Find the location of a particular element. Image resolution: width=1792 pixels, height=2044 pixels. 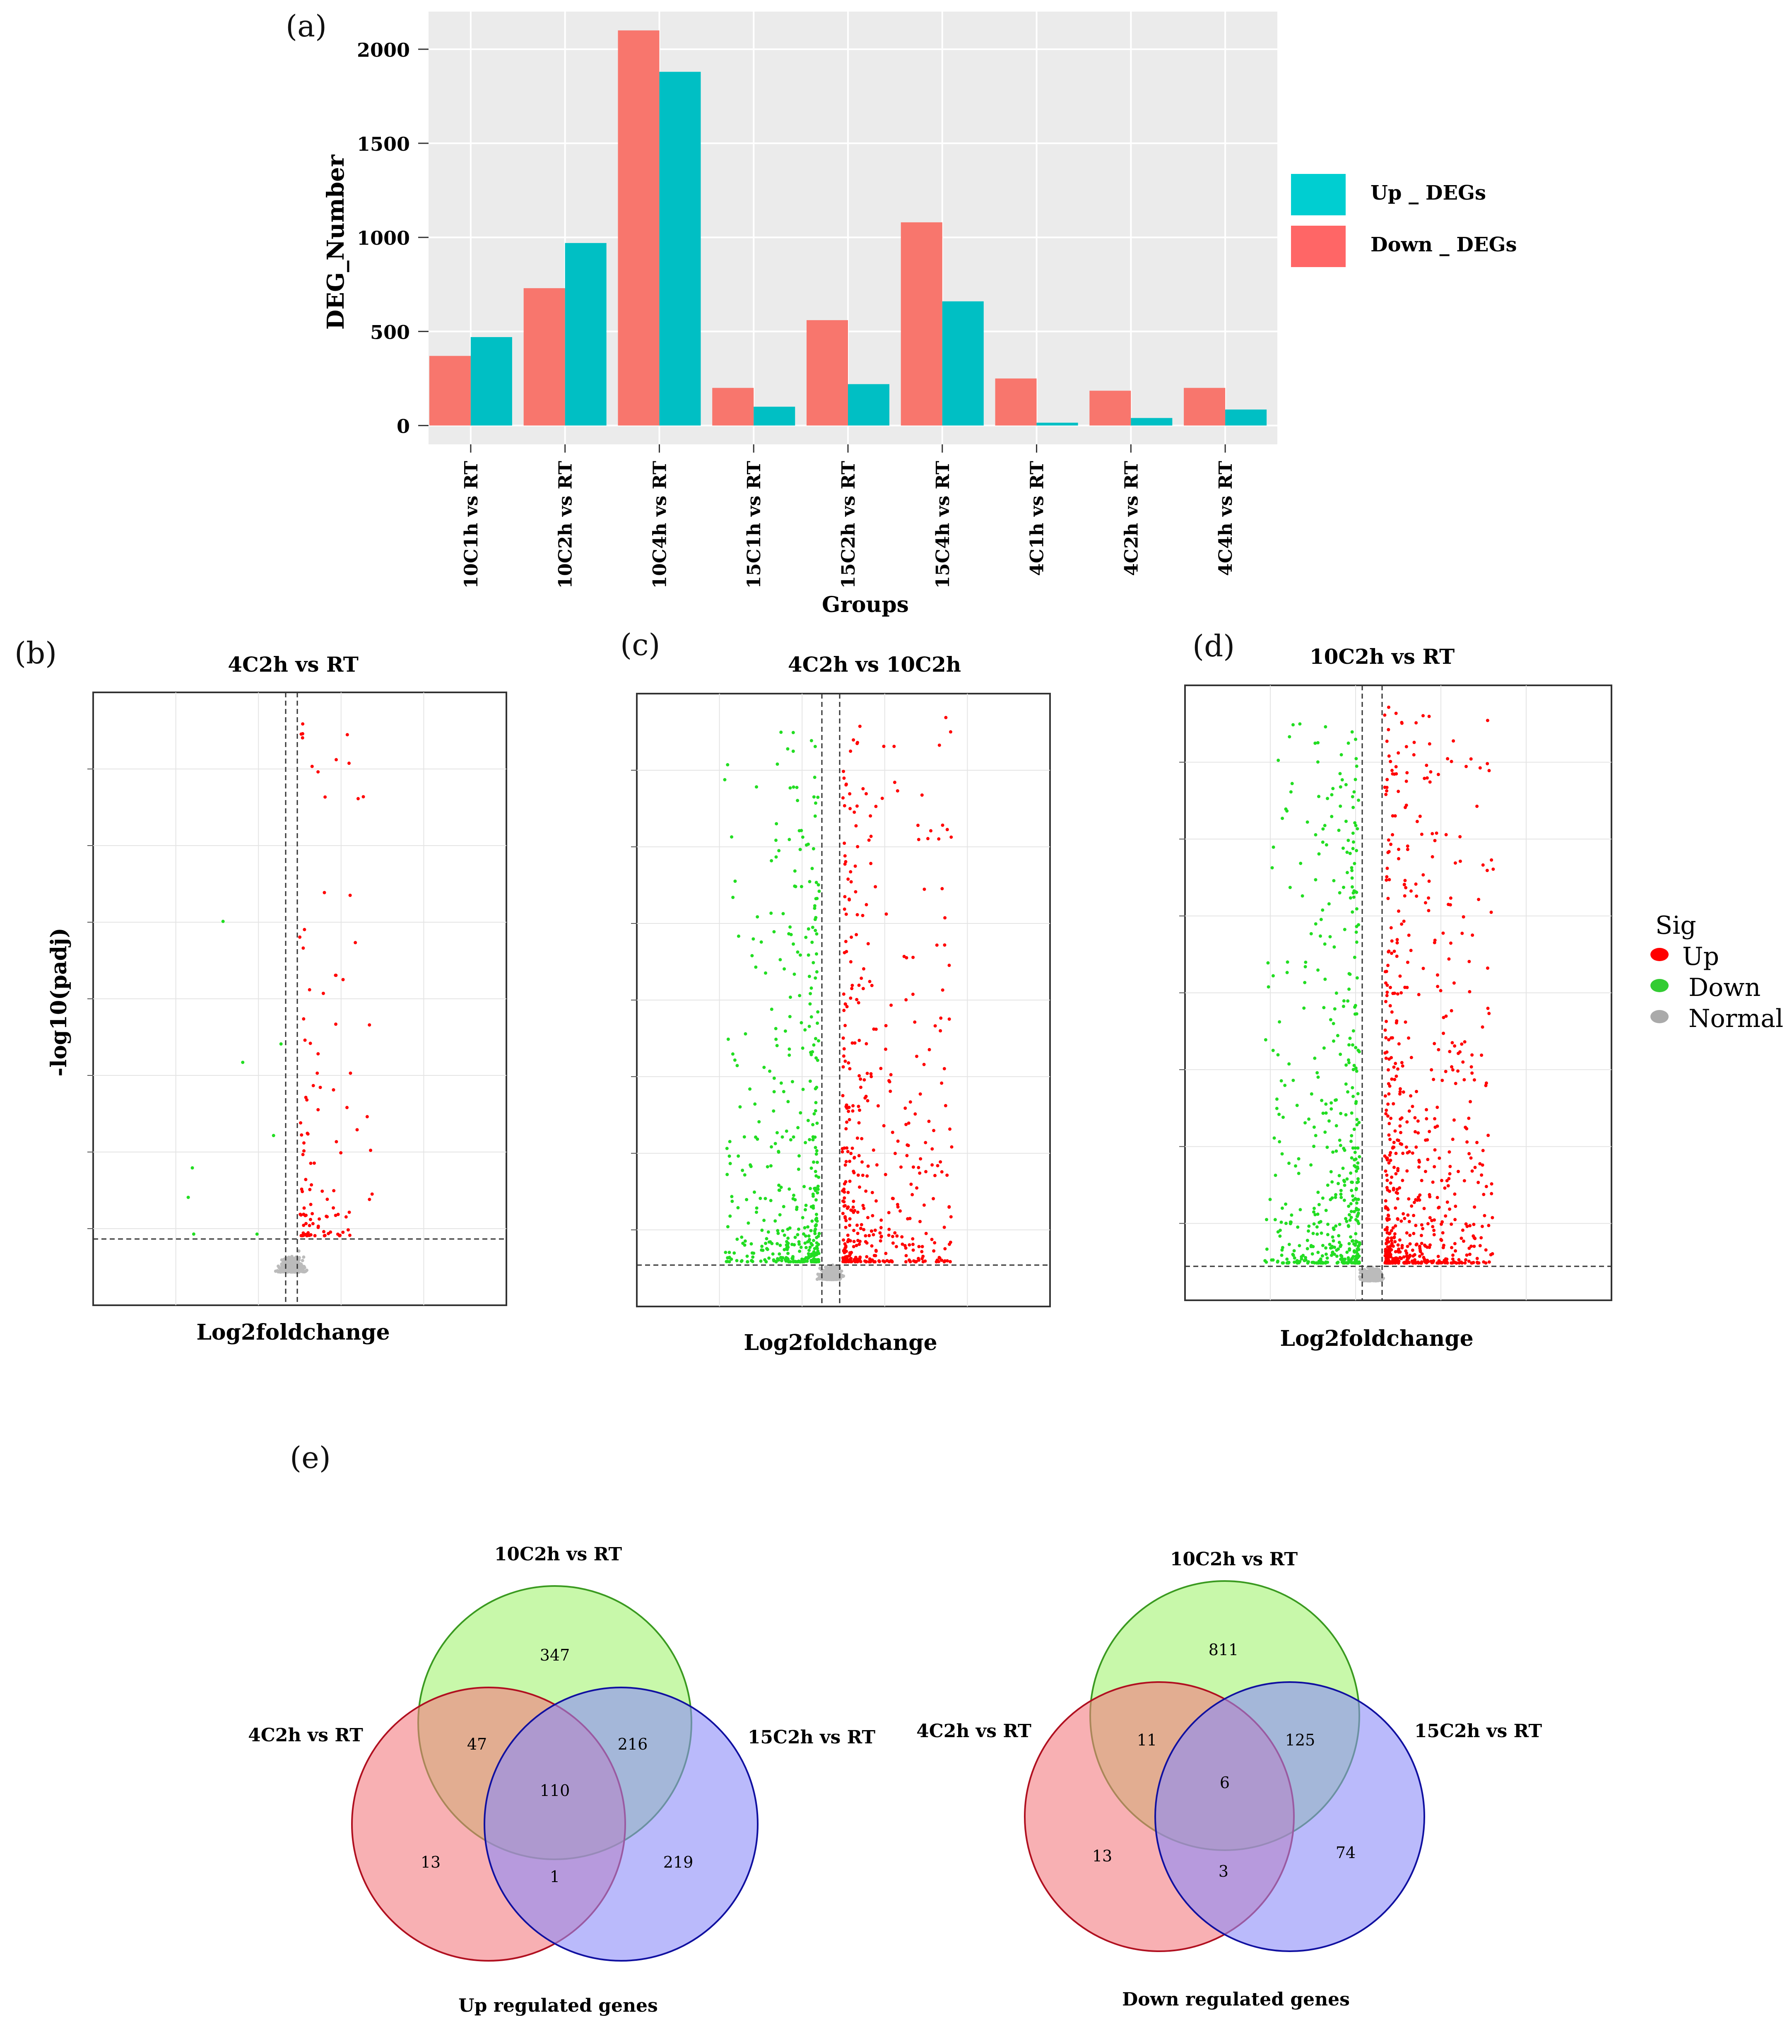

bar-y-tick-label: 2000 is located at coordinates (384, 50).